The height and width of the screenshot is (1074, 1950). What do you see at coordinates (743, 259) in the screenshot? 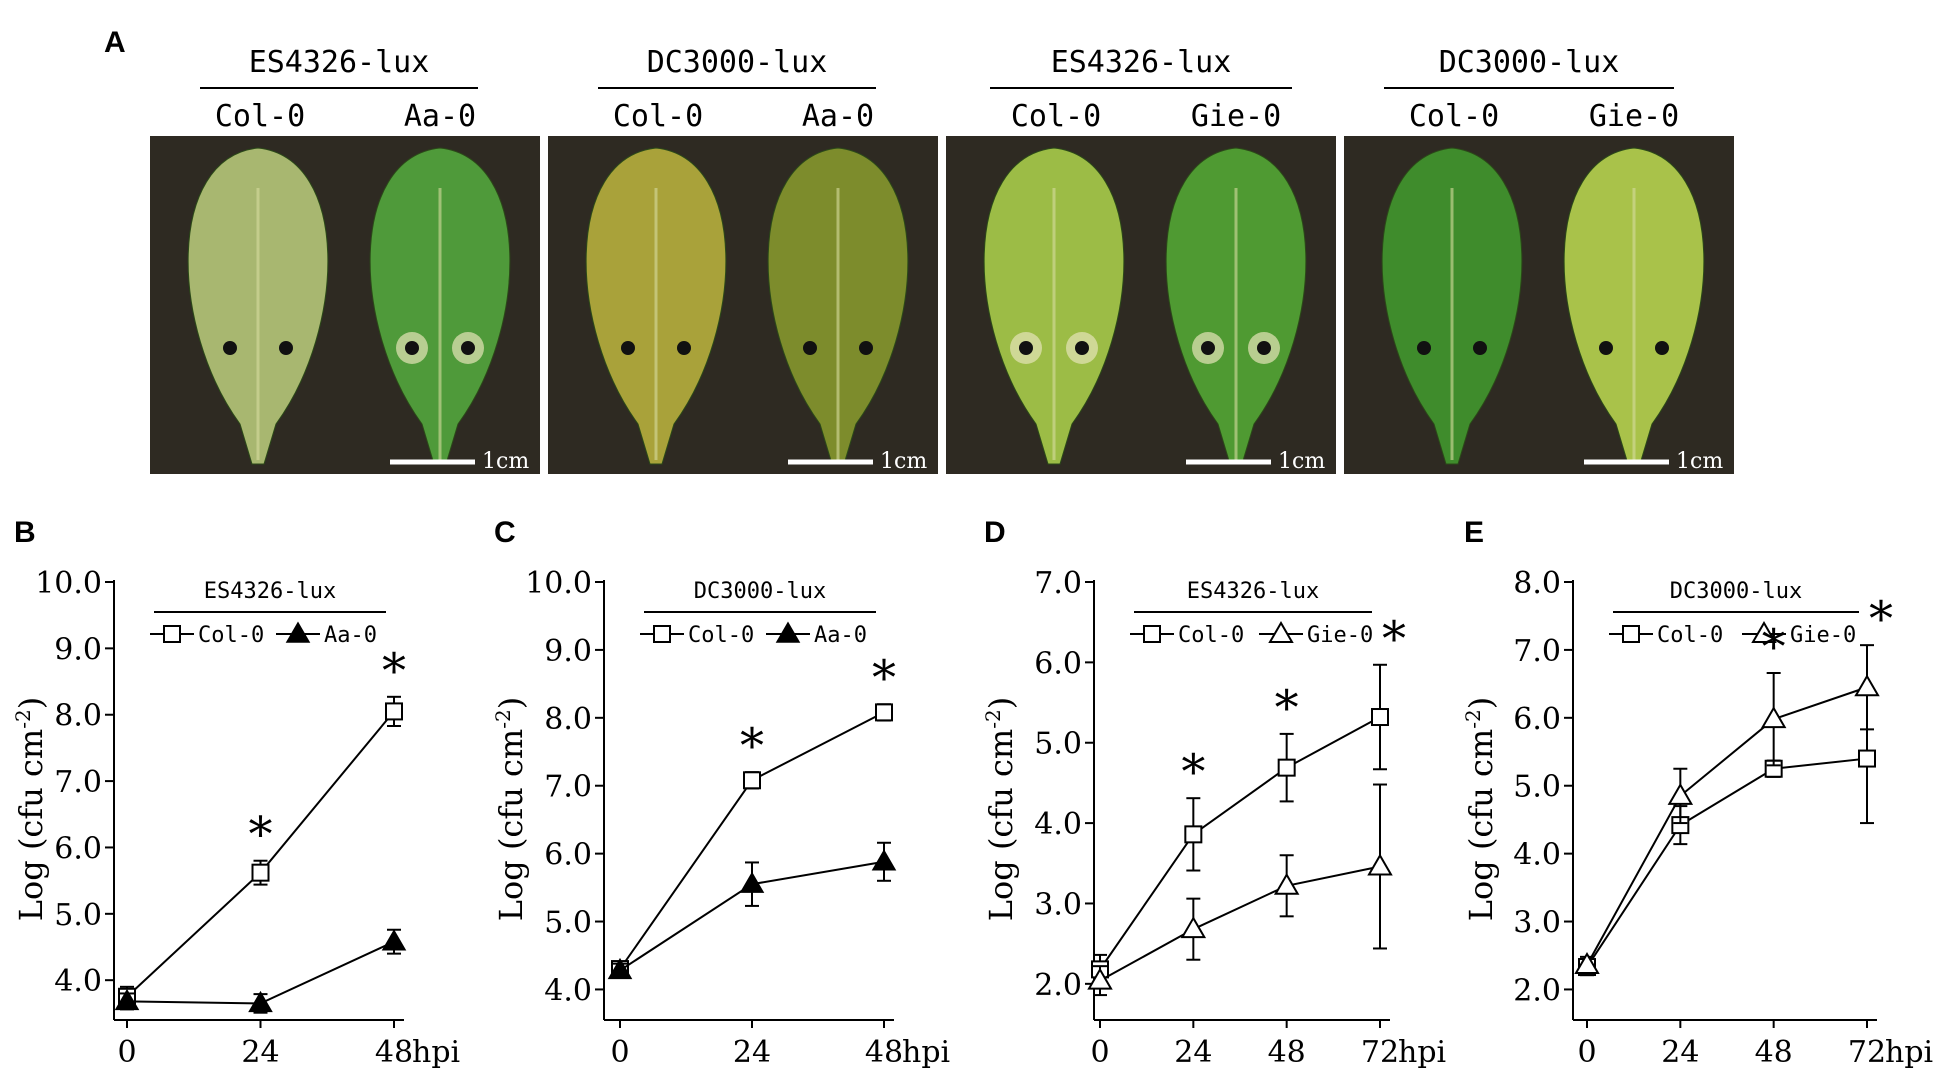
I see `leaf-photo-group: DC3000-lux Col-0 Aa-0 1cm` at bounding box center [743, 259].